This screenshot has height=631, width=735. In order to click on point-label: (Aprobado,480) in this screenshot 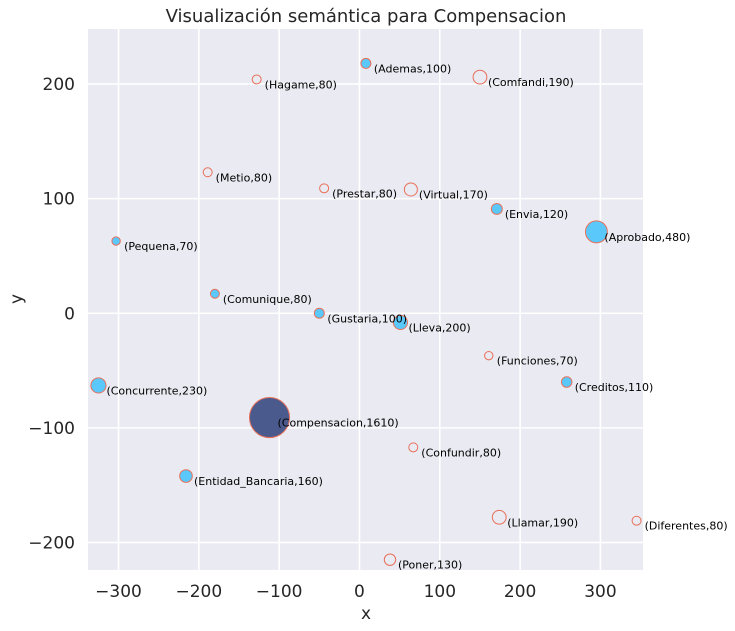, I will do `click(647, 237)`.